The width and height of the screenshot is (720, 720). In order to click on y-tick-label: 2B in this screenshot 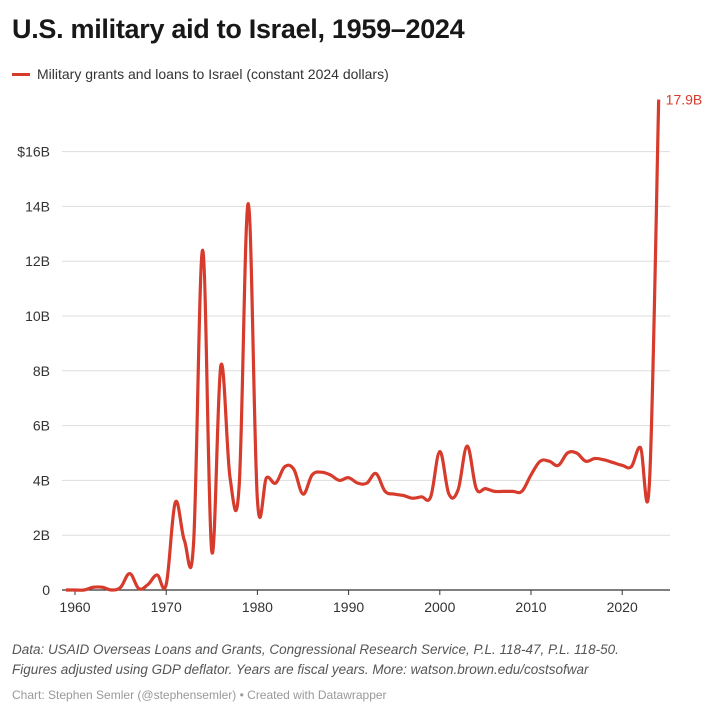, I will do `click(41, 535)`.